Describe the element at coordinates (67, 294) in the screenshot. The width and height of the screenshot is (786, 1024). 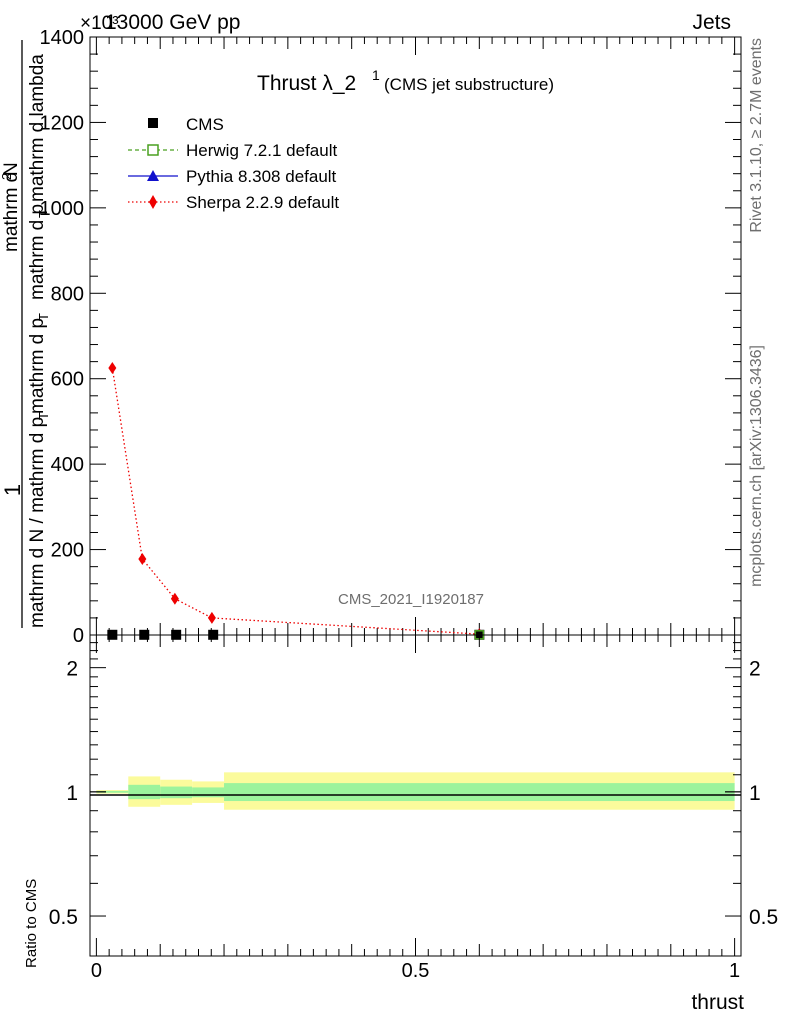
I see `main-y-tick-label: 800` at that location.